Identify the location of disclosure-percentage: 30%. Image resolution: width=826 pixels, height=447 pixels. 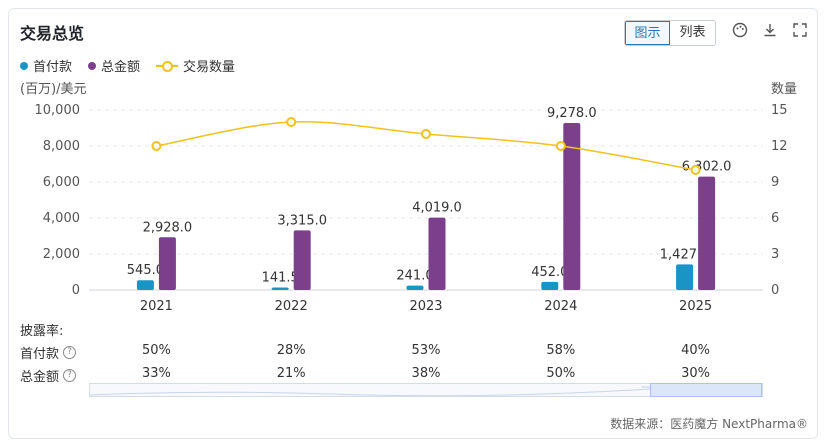
(696, 373).